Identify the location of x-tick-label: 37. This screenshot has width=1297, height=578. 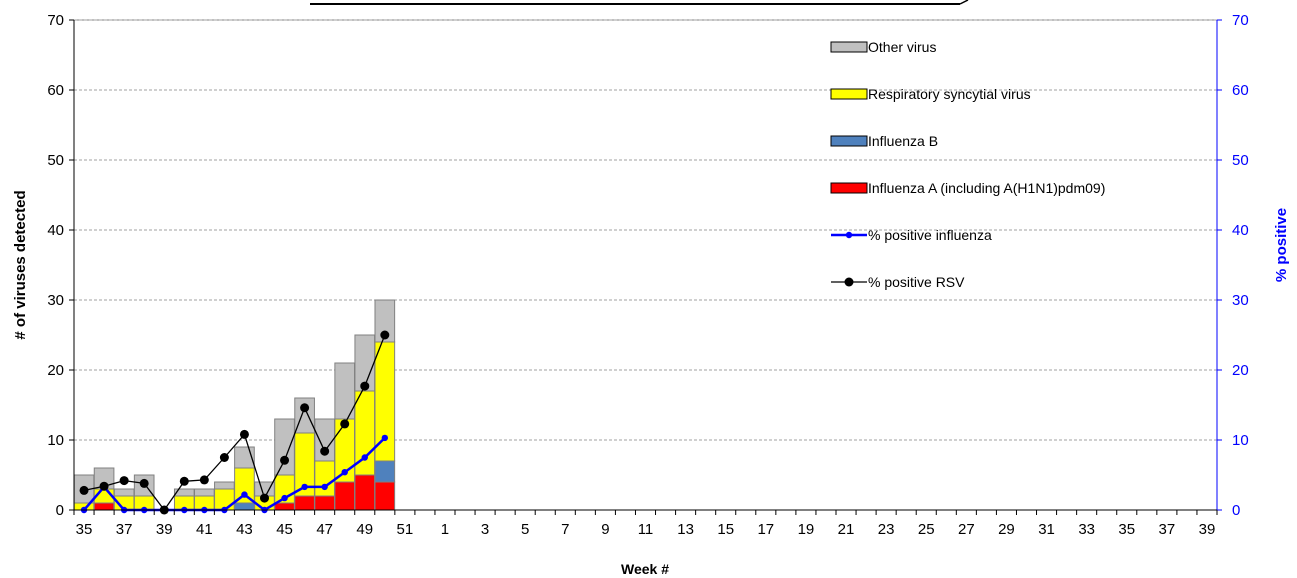
(1167, 529).